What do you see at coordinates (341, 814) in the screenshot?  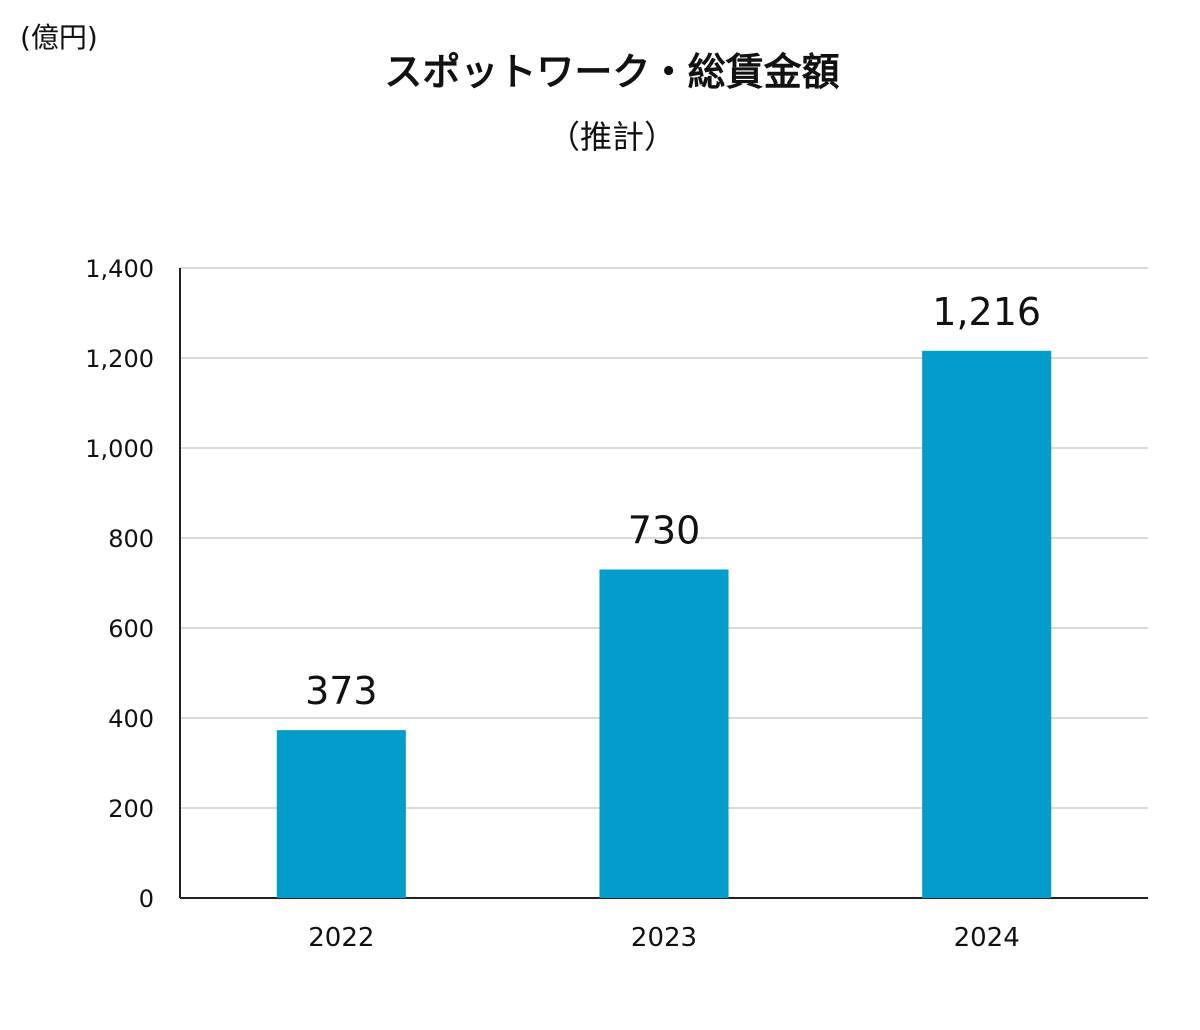 I see `bar-2022` at bounding box center [341, 814].